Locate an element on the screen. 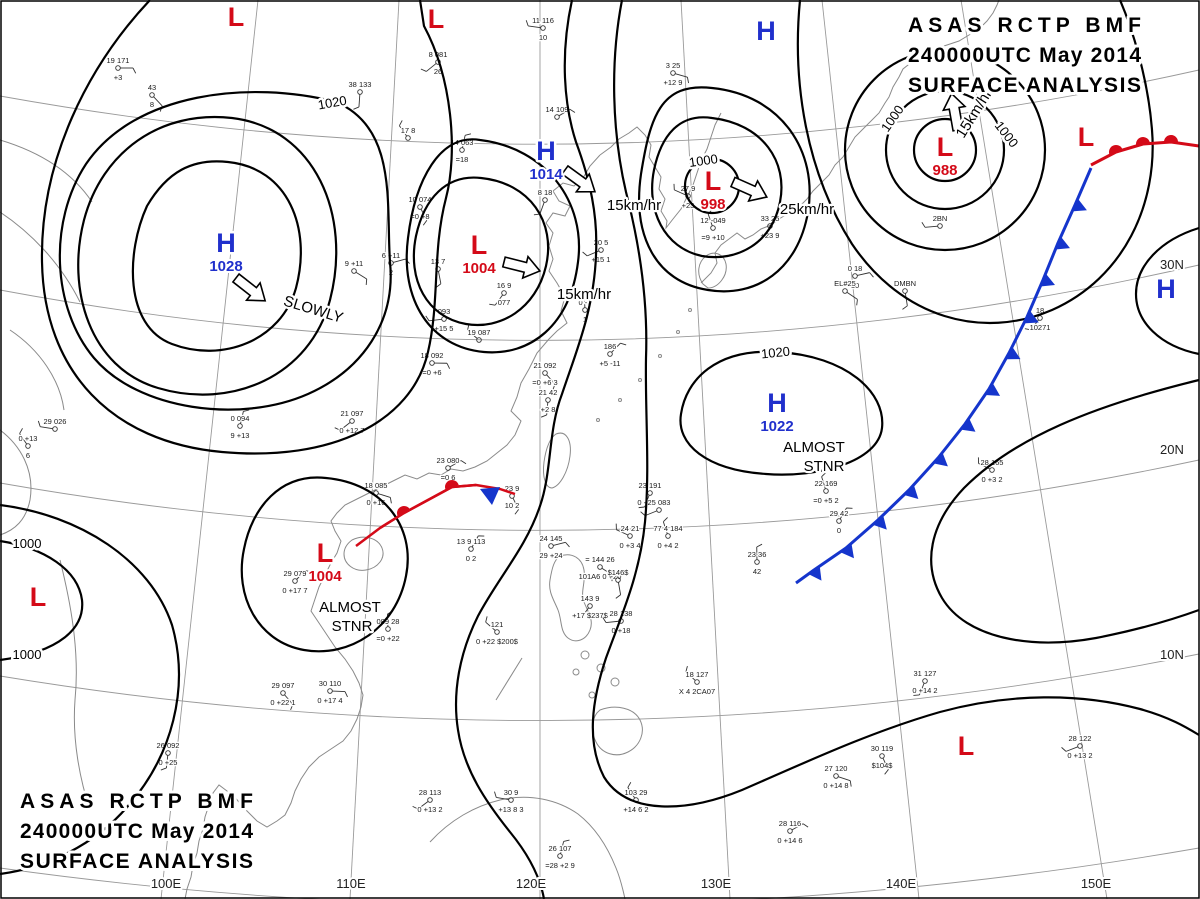 This screenshot has height=899, width=1200. station-plot: 30 9 +13 8 3 is located at coordinates (509, 801).